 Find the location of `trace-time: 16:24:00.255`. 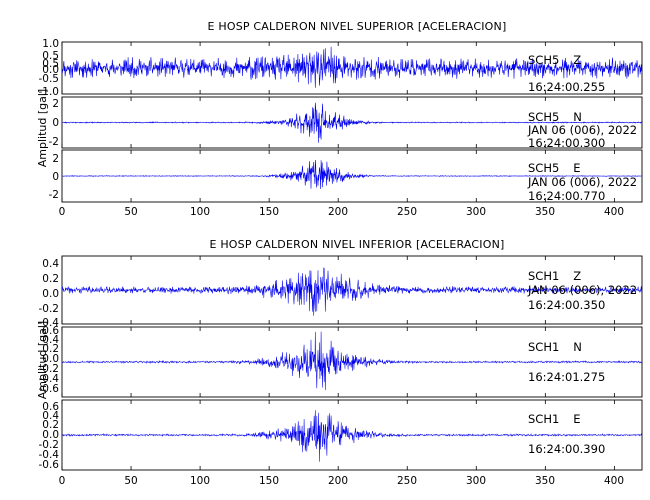

trace-time: 16:24:00.255 is located at coordinates (566, 87).